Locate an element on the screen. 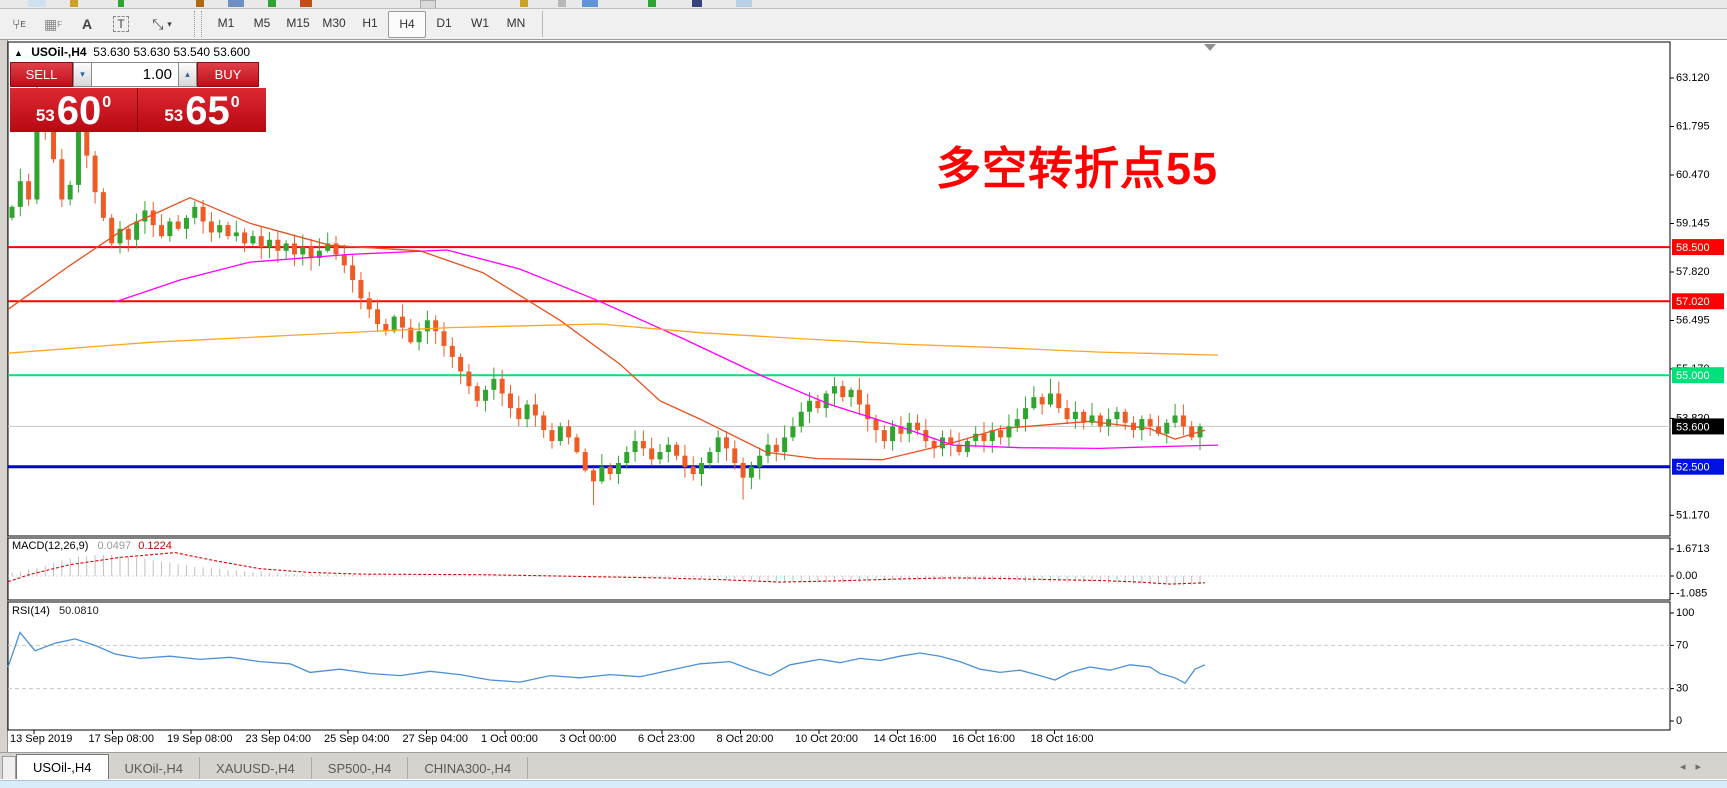  collapse-triangle-icon: ▲ is located at coordinates (18, 53).